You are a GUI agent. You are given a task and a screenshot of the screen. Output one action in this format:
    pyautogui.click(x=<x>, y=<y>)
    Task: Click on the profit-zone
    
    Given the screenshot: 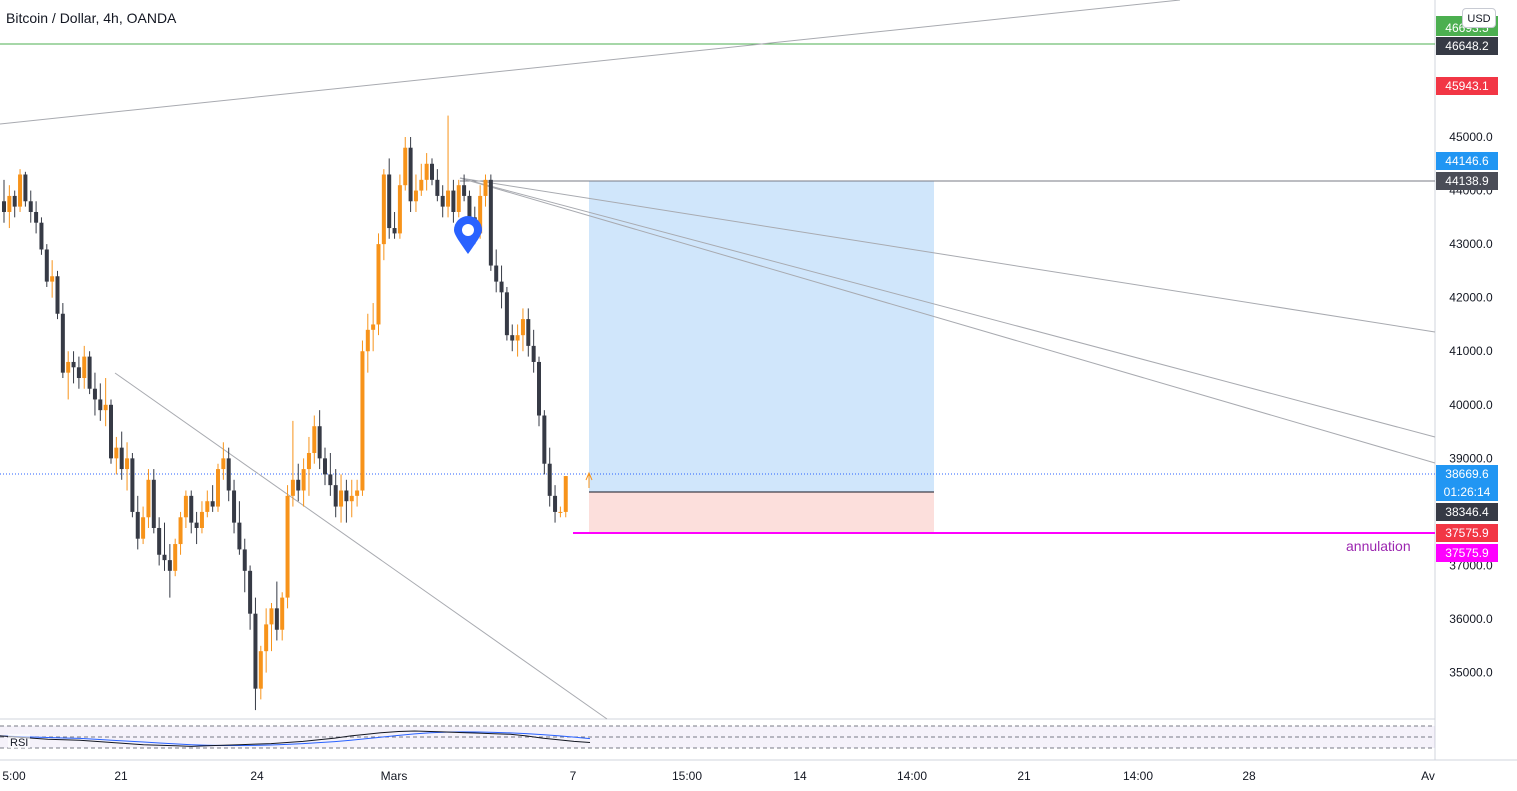 What is the action you would take?
    pyautogui.click(x=761, y=336)
    